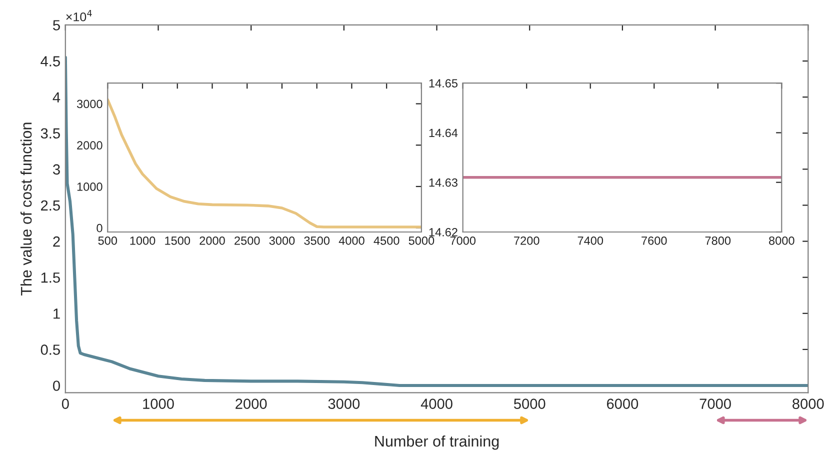 The height and width of the screenshot is (454, 828). Describe the element at coordinates (437, 442) in the screenshot. I see `x-axis-title: Number of training` at that location.